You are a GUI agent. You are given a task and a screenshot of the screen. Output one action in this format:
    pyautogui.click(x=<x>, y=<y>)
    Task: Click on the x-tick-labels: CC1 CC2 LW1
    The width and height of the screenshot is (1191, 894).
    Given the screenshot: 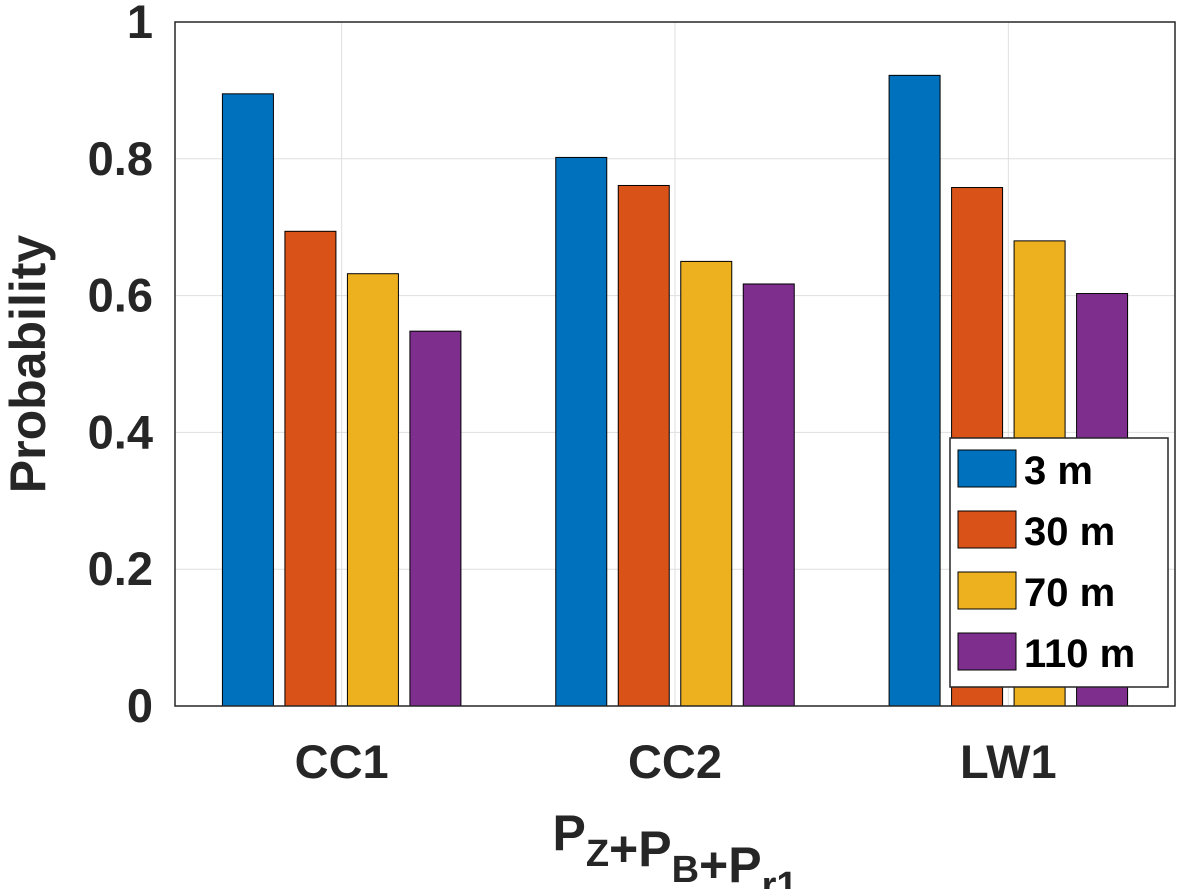 What is the action you would take?
    pyautogui.click(x=676, y=761)
    